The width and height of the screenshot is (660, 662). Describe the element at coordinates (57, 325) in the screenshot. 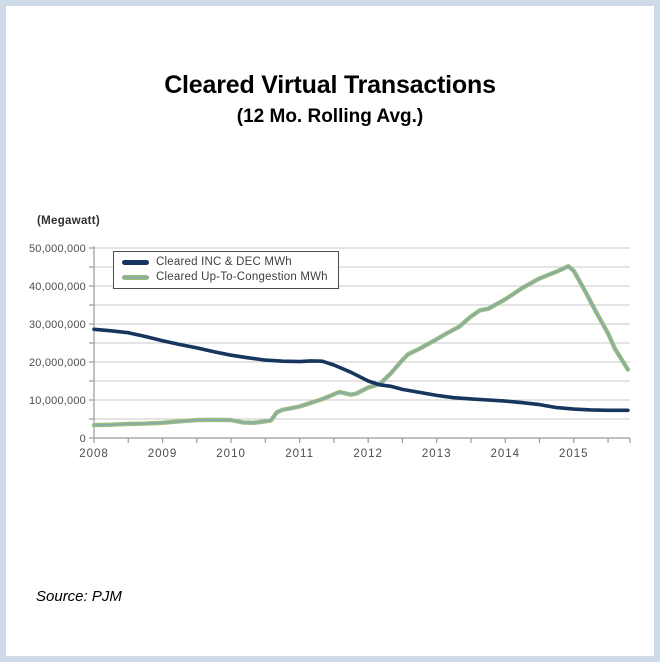

I see `y-tick-label: 30,000,000` at that location.